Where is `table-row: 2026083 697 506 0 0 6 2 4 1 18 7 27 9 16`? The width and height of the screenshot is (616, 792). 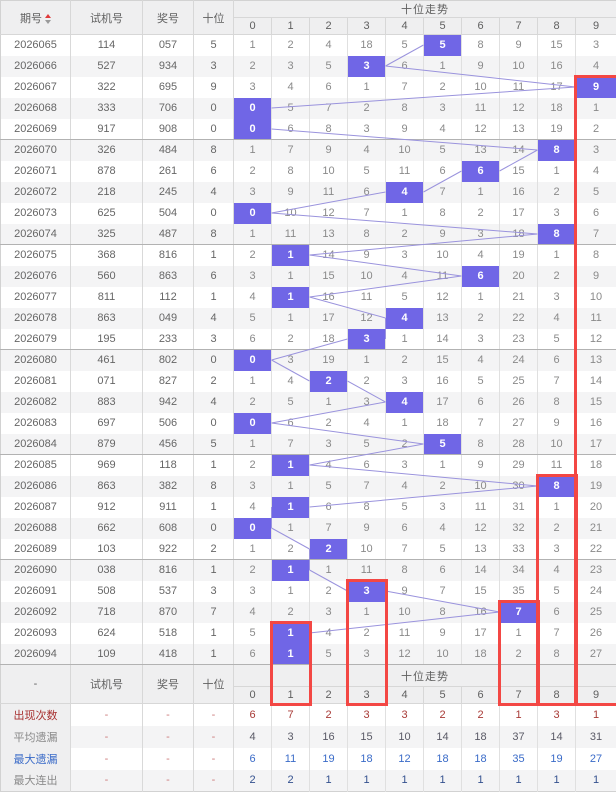
table-row: 2026083 697 506 0 0 6 2 4 1 18 7 27 9 16 is located at coordinates (308, 423).